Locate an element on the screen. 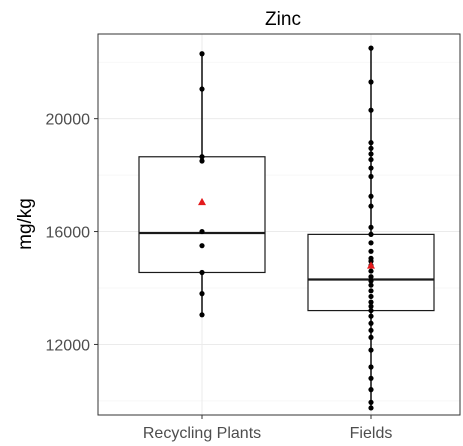  x-tick-label: Fields is located at coordinates (371, 433).